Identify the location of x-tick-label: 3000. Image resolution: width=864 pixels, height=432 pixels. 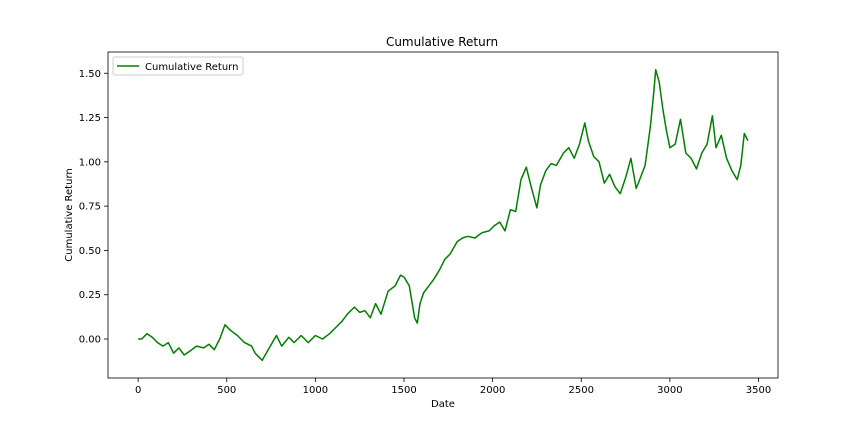
(669, 390).